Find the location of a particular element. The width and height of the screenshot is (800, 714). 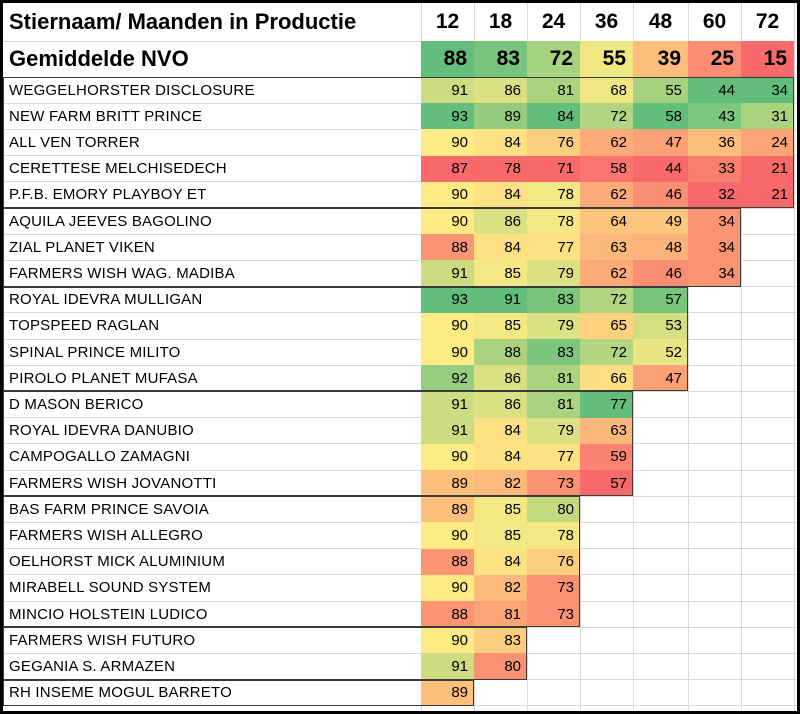

heatmap-cell: 88 is located at coordinates (500, 352).